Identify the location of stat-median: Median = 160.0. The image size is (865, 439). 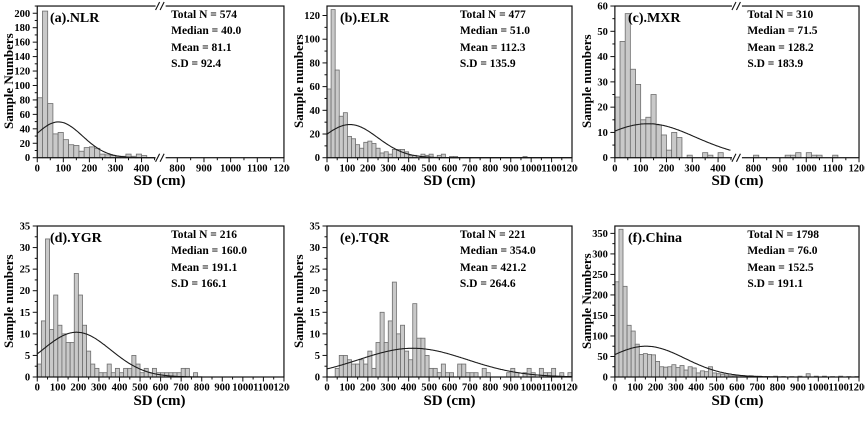
(209, 251).